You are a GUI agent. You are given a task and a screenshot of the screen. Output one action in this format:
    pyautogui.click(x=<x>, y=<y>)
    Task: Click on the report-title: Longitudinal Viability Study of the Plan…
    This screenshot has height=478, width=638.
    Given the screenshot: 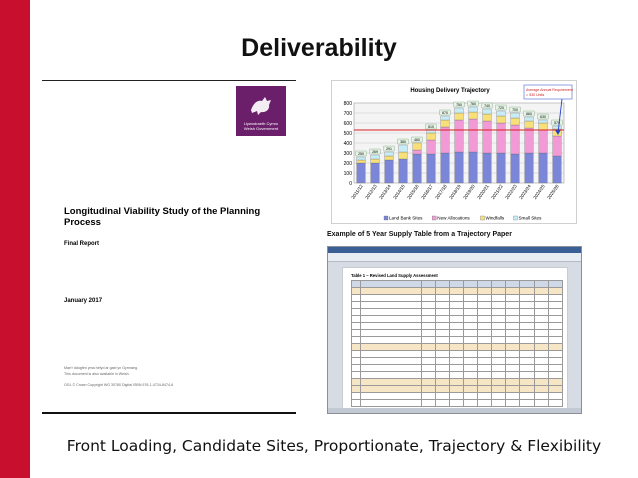 What is the action you would take?
    pyautogui.click(x=162, y=217)
    